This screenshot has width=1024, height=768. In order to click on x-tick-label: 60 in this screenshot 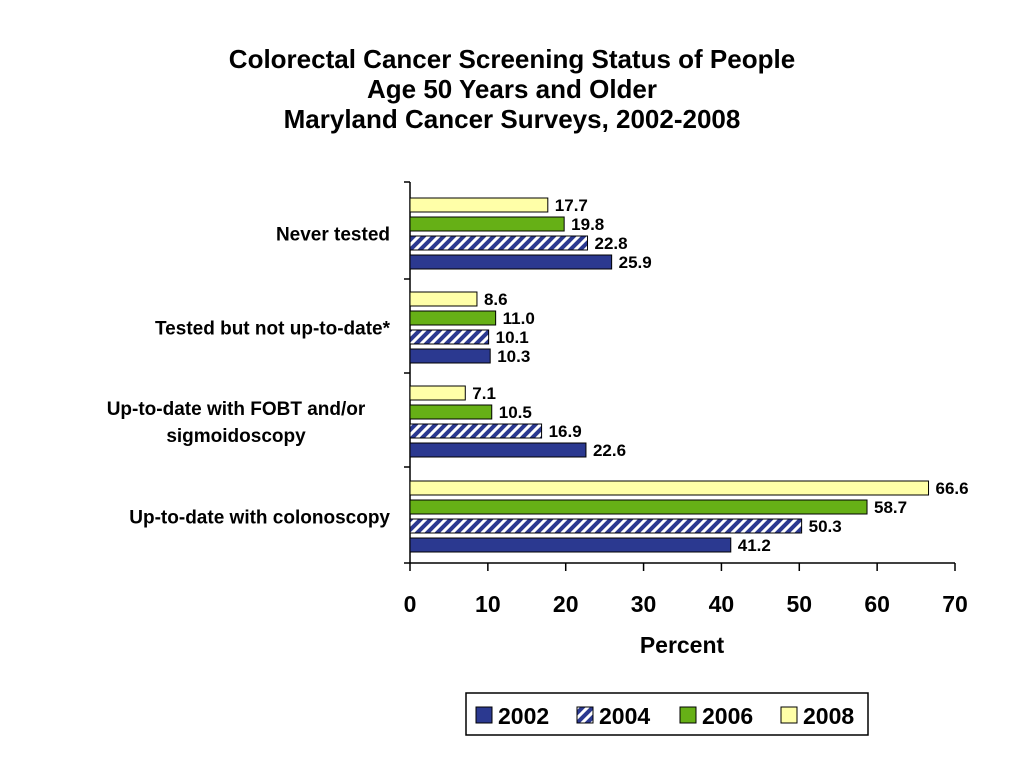, I will do `click(877, 604)`.